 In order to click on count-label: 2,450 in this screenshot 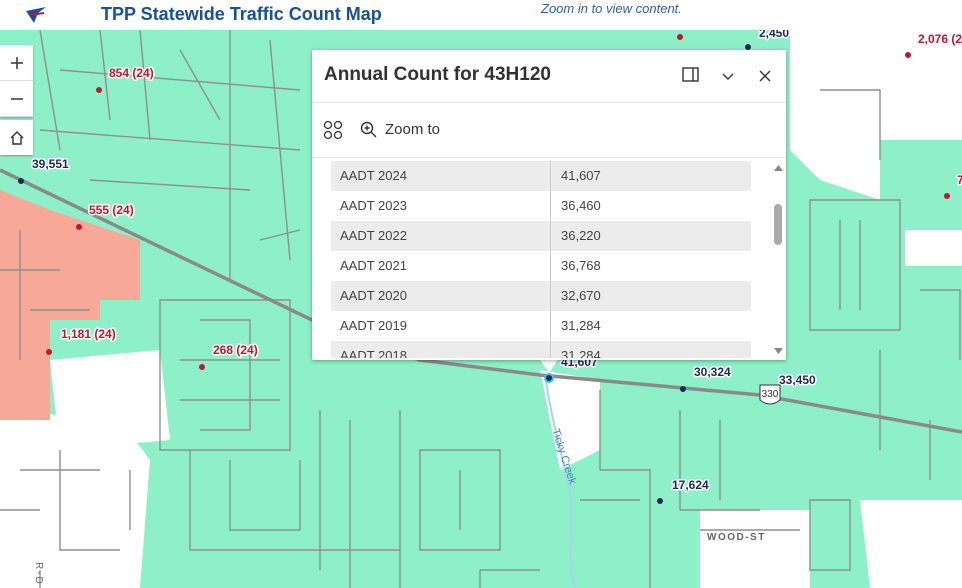, I will do `click(774, 35)`.